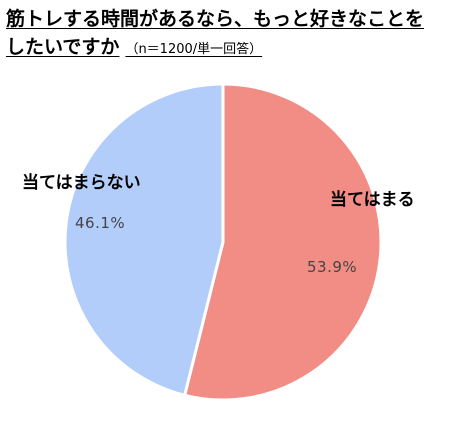 The image size is (450, 431). Describe the element at coordinates (372, 199) in the screenshot. I see `slice-label-agree: 当てはまる` at that location.